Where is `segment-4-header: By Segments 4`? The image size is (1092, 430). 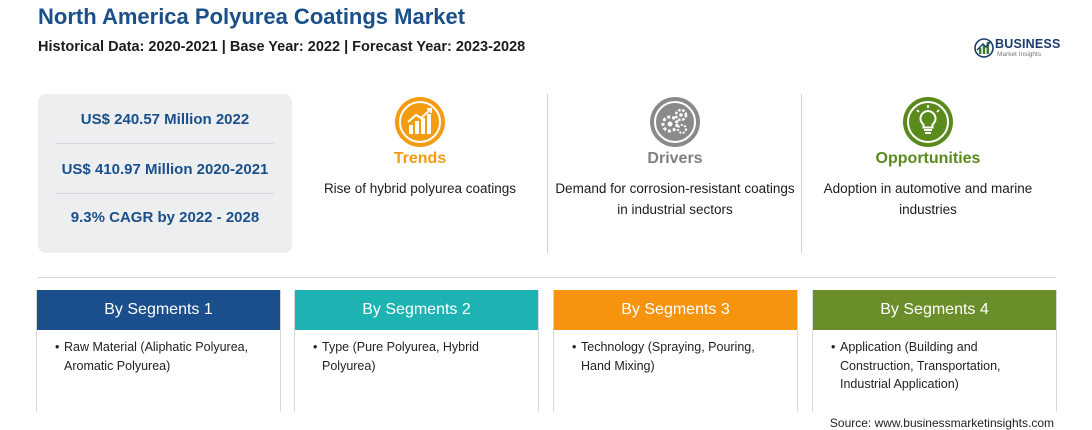
segment-4-header: By Segments 4 is located at coordinates (934, 310).